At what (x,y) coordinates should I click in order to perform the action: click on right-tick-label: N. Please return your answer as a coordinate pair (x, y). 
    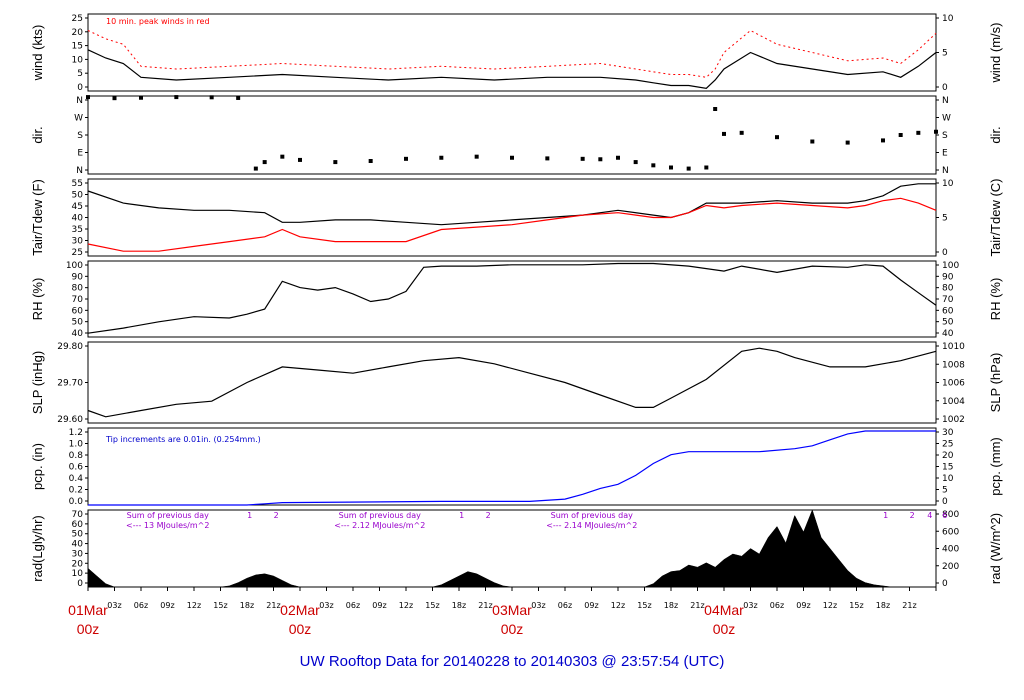
    Looking at the image, I should click on (945, 101).